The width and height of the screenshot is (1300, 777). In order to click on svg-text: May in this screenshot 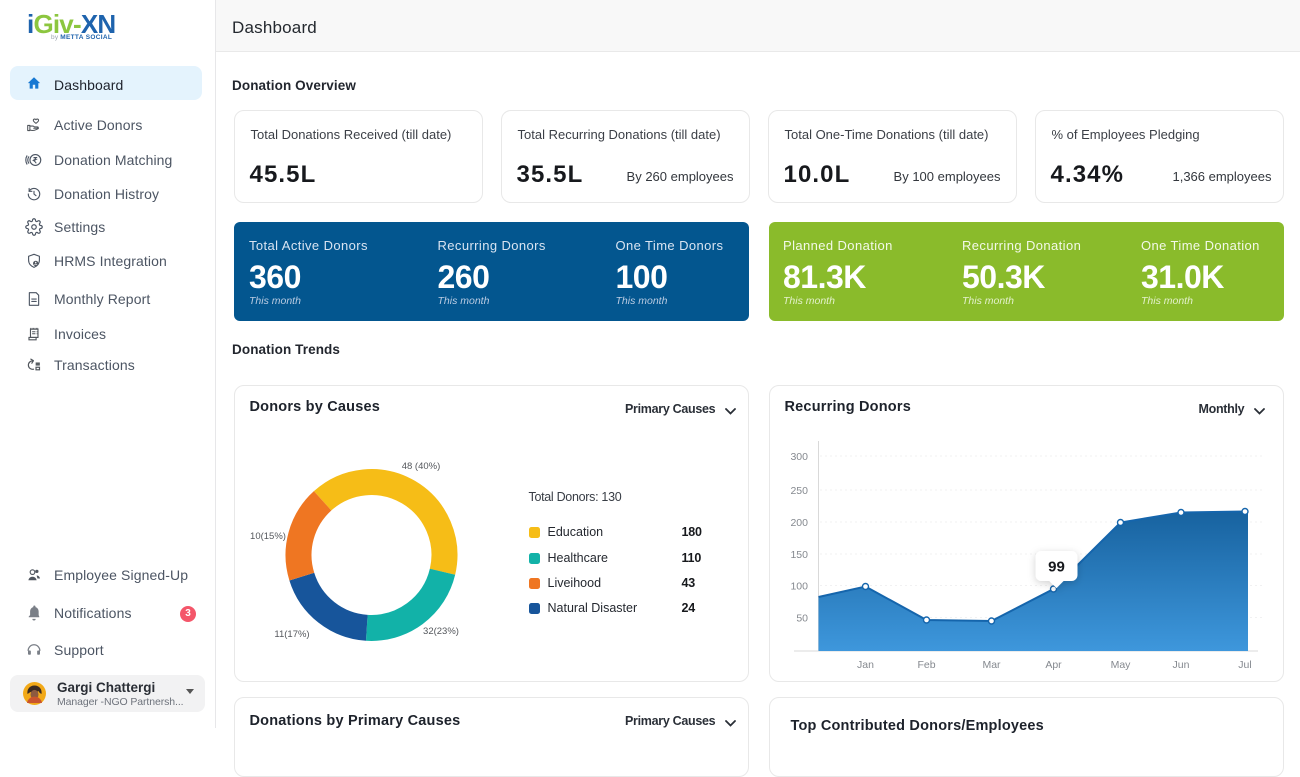, I will do `click(1120, 665)`.